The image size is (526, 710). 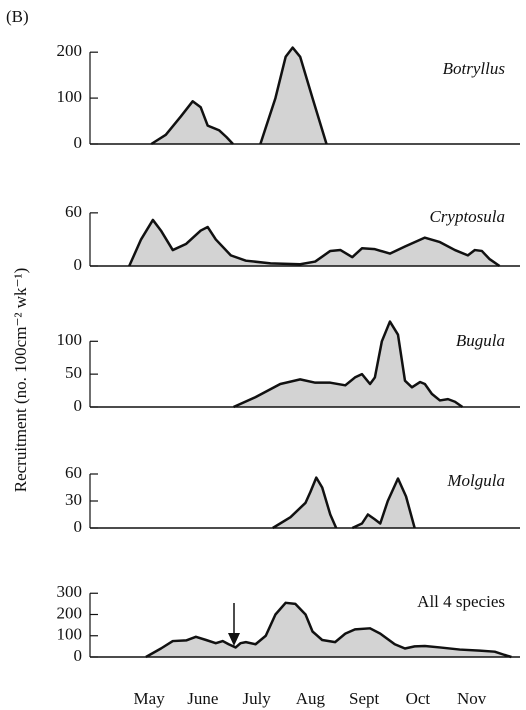 What do you see at coordinates (73, 372) in the screenshot?
I see `y-tick-label: 50` at bounding box center [73, 372].